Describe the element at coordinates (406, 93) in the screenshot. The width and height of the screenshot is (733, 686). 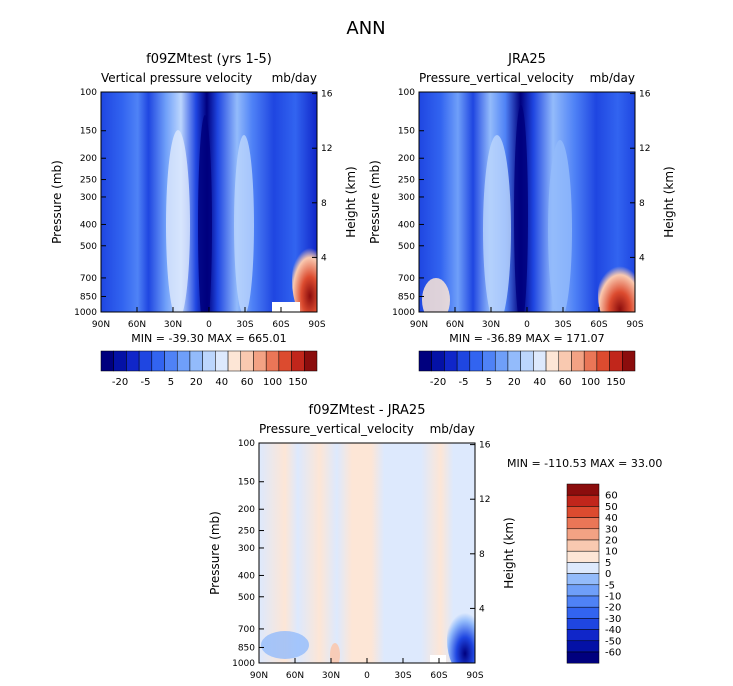
I see `y-tick-label: 100` at that location.